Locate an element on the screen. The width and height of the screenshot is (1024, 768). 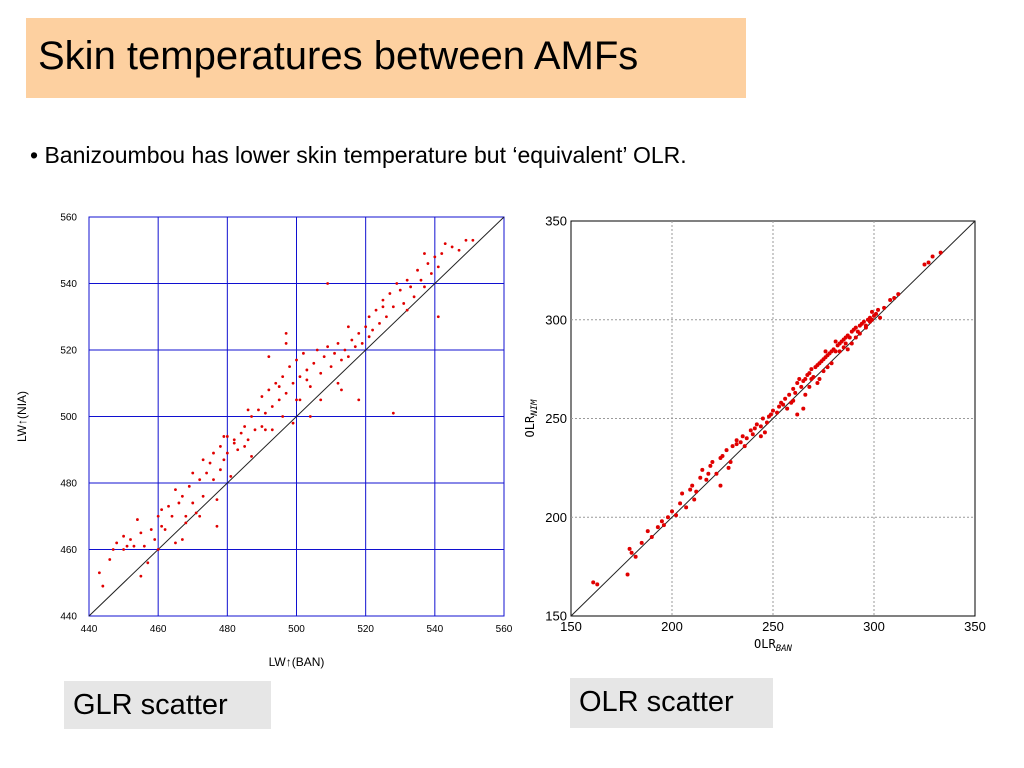
x-tick-label: 350 is located at coordinates (975, 626).